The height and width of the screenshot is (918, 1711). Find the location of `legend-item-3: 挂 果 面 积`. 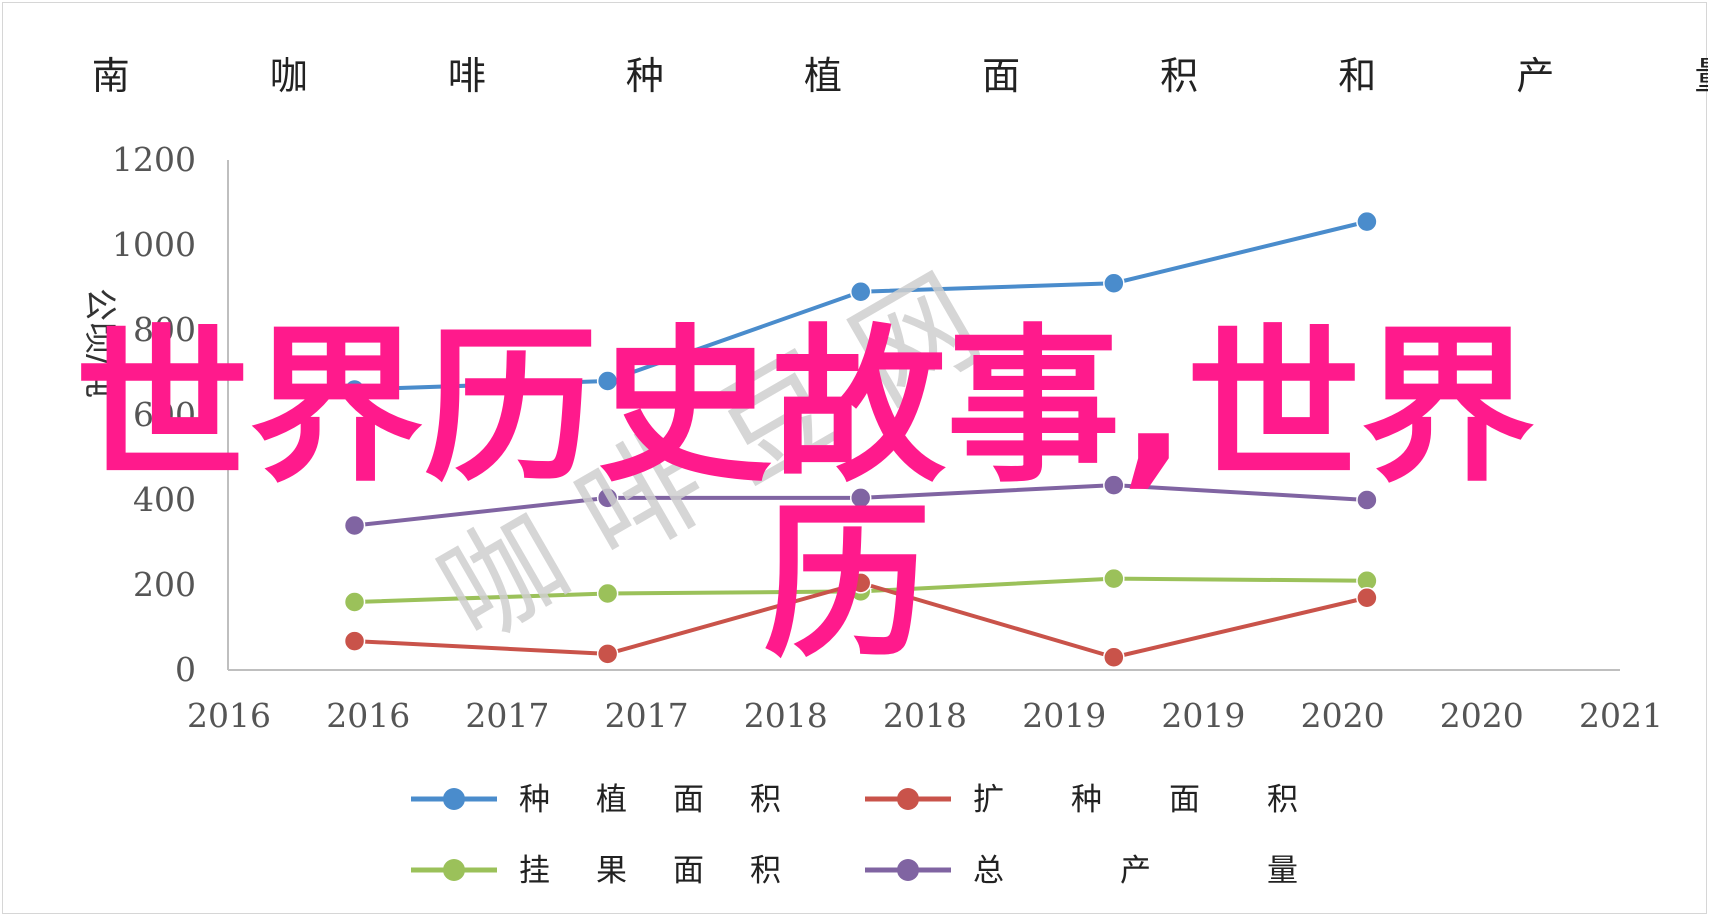

legend-item-3: 挂 果 面 积 is located at coordinates (596, 871).